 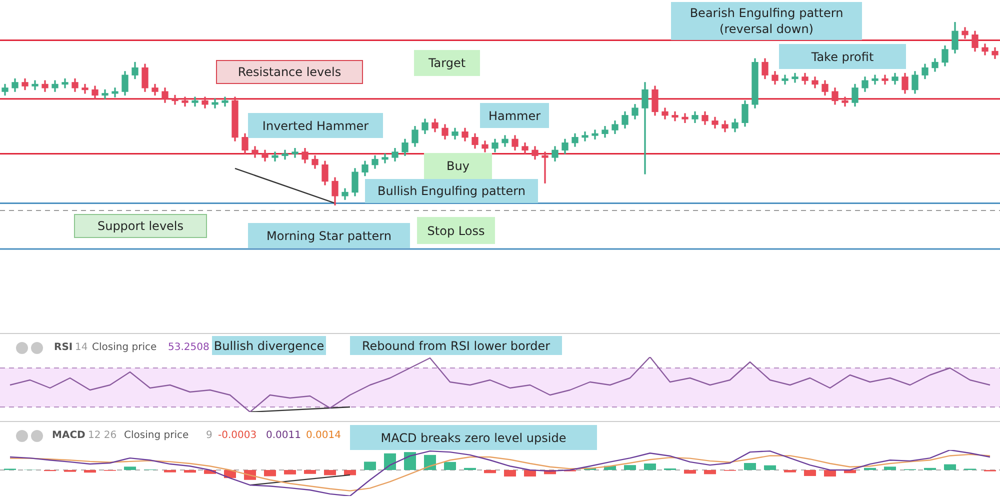 What do you see at coordinates (458, 166) in the screenshot?
I see `callout-box: Buy` at bounding box center [458, 166].